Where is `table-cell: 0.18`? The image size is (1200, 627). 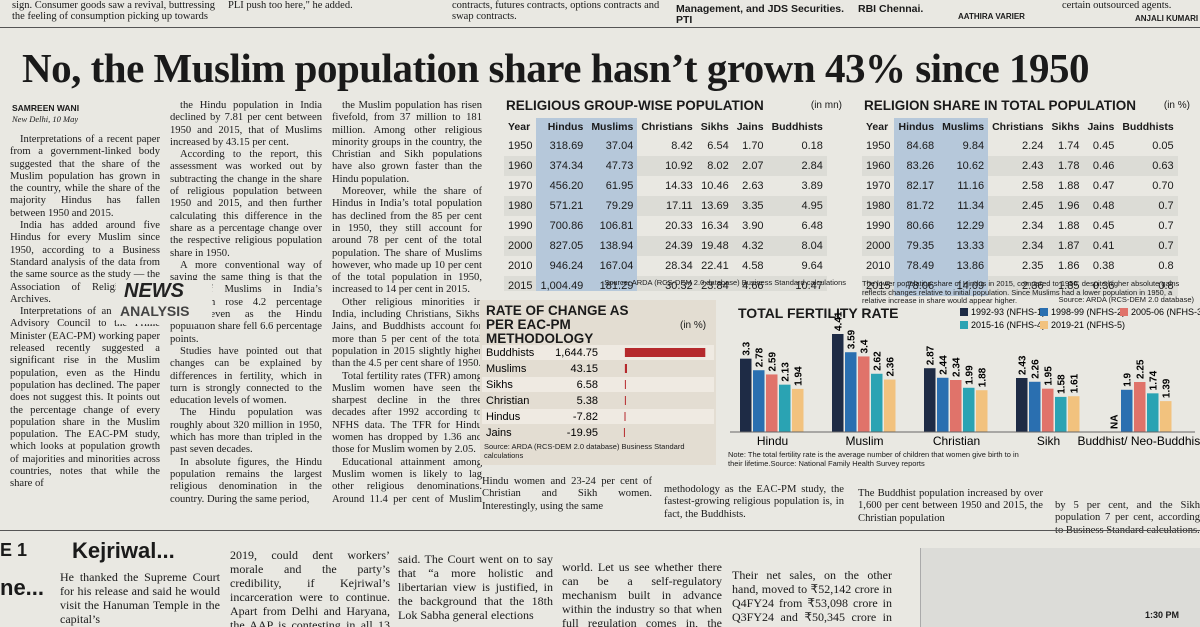
table-cell: 0.18 is located at coordinates (812, 146).